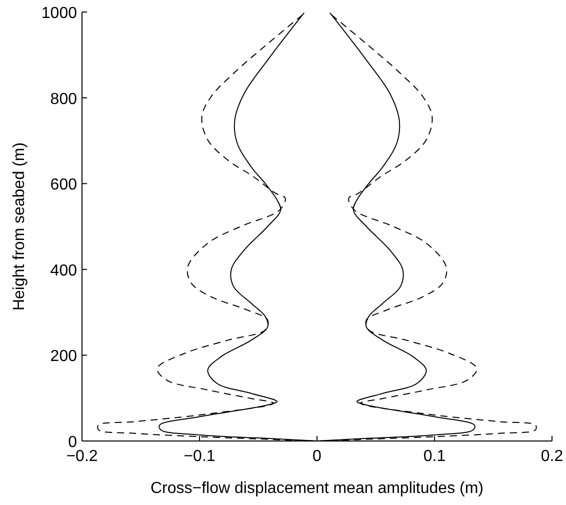  What do you see at coordinates (82, 456) in the screenshot?
I see `x-tick-label: −0.2` at bounding box center [82, 456].